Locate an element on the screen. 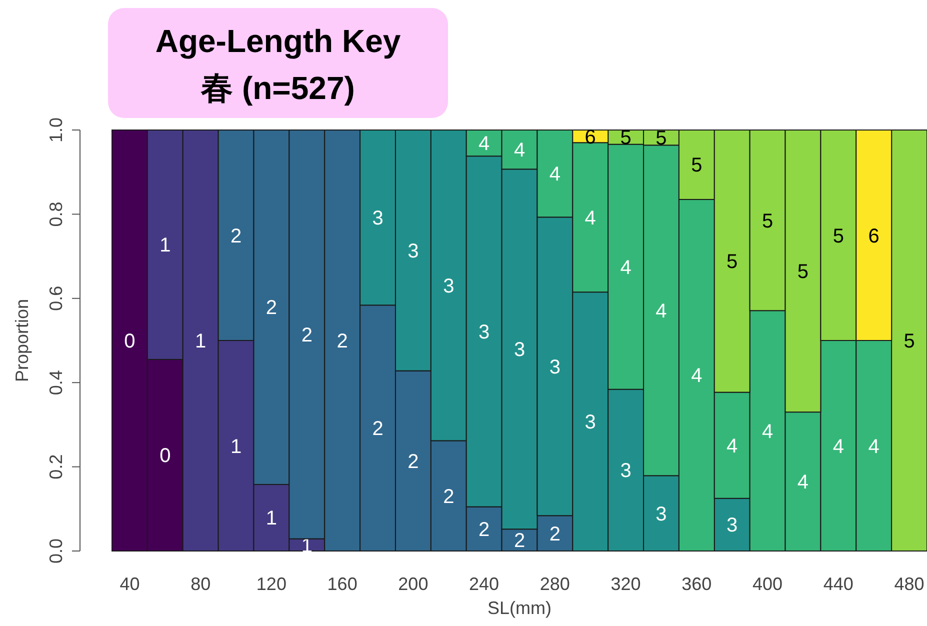  series-label: 0 is located at coordinates (130, 341).